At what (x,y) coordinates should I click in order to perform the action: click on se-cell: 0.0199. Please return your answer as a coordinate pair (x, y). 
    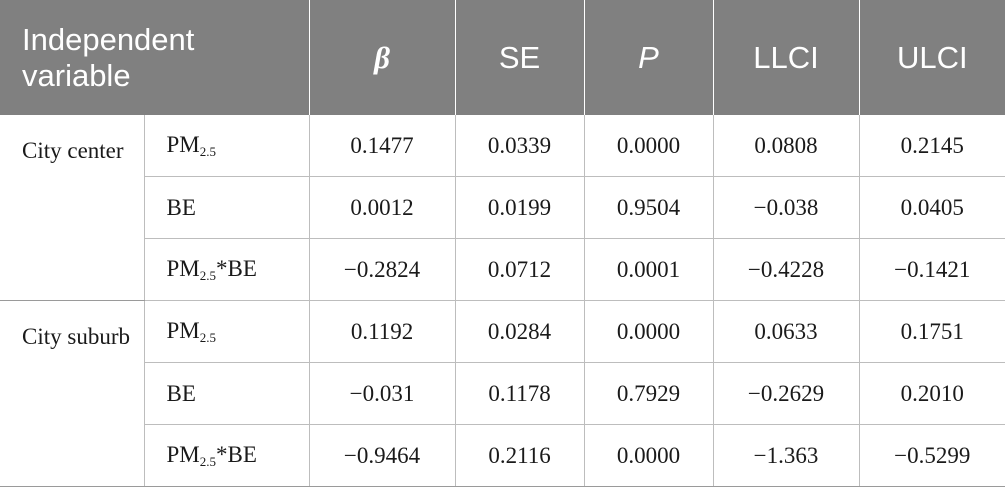
    Looking at the image, I should click on (520, 207).